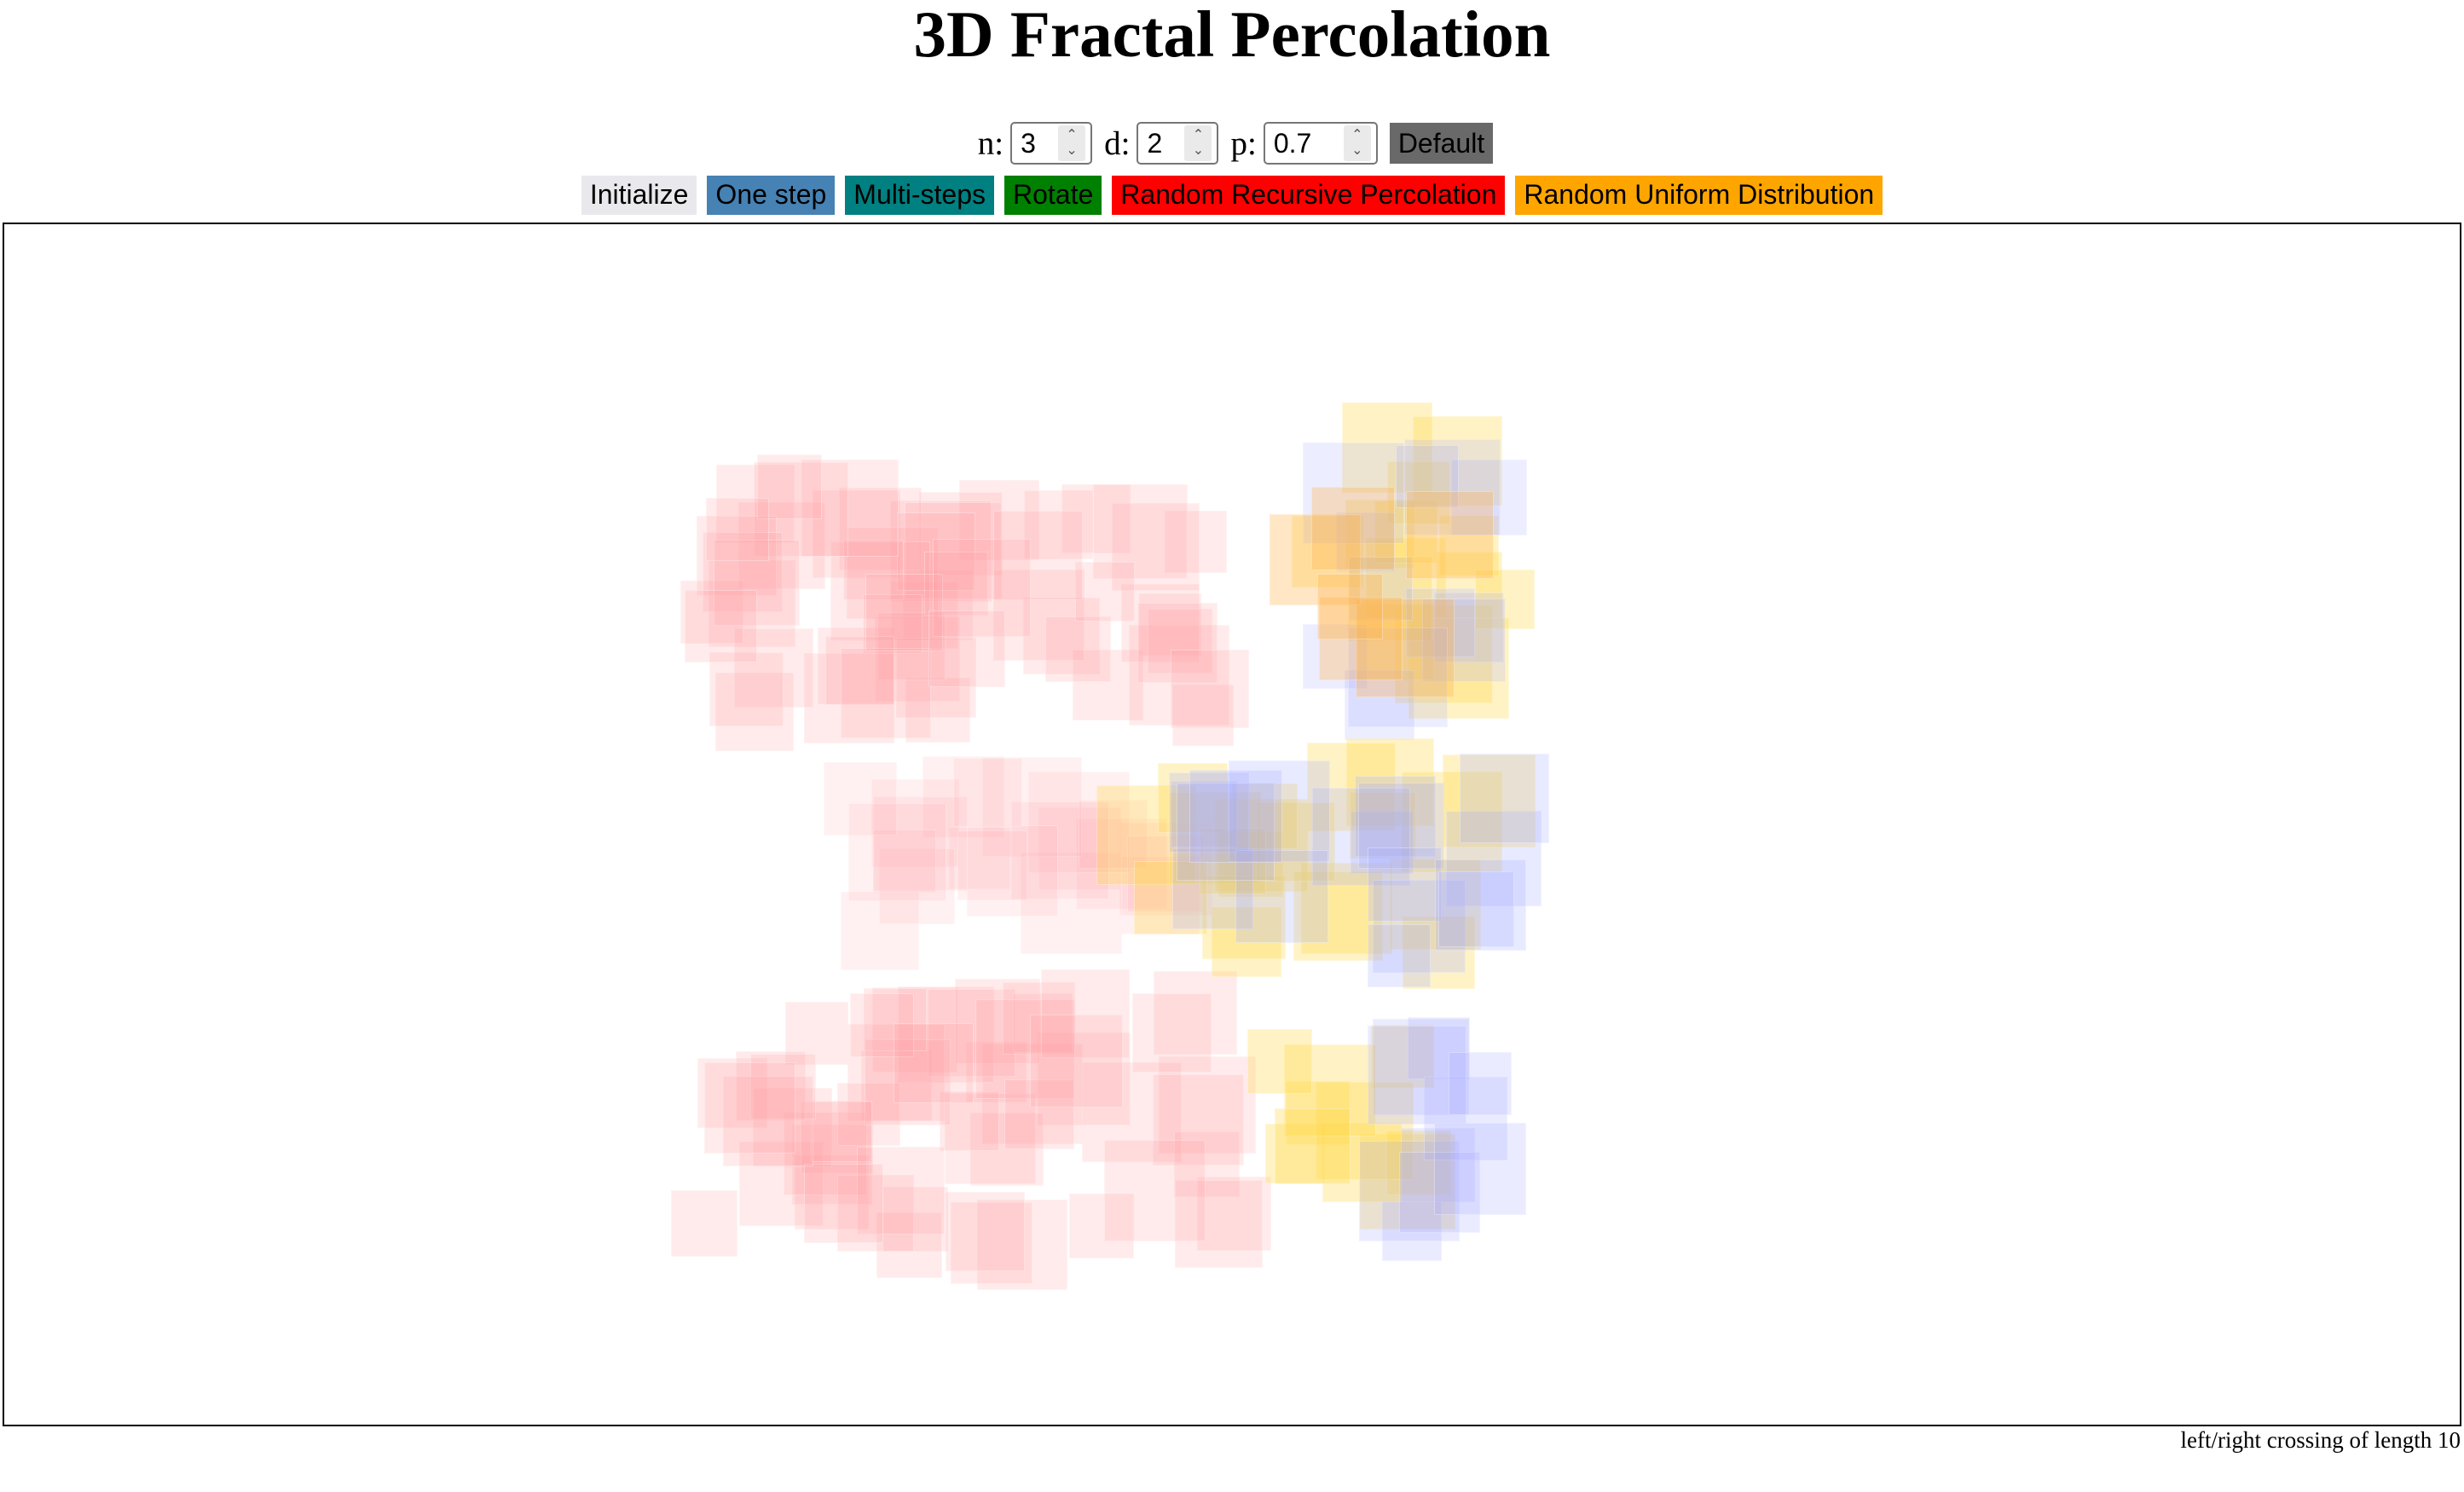  I want to click on d-value: 2, so click(1155, 143).